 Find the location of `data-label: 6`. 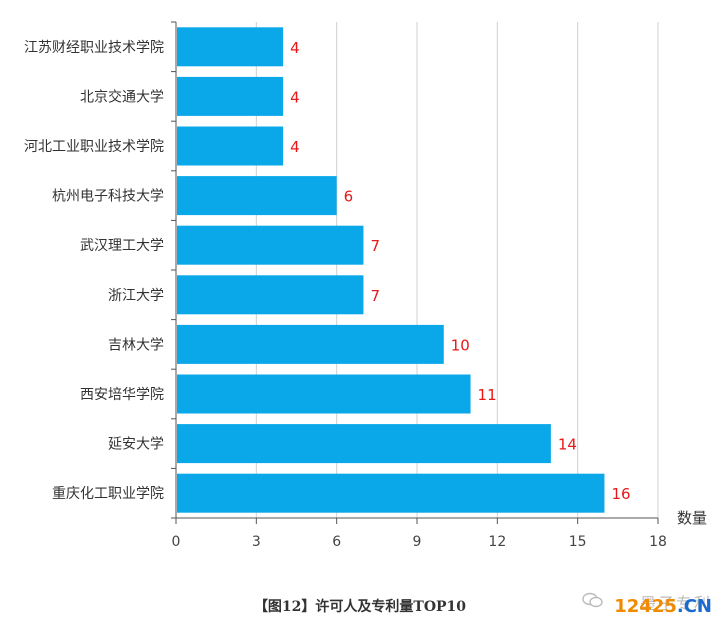

data-label: 6 is located at coordinates (349, 197).